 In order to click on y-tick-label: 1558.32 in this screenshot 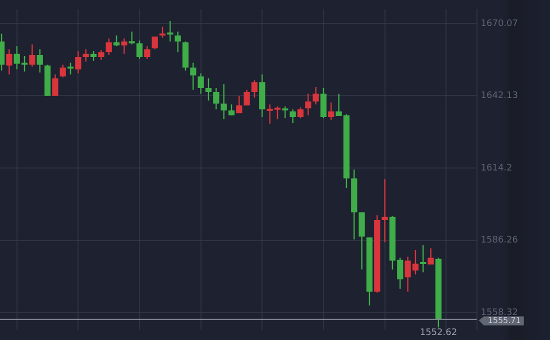, I will do `click(499, 313)`.